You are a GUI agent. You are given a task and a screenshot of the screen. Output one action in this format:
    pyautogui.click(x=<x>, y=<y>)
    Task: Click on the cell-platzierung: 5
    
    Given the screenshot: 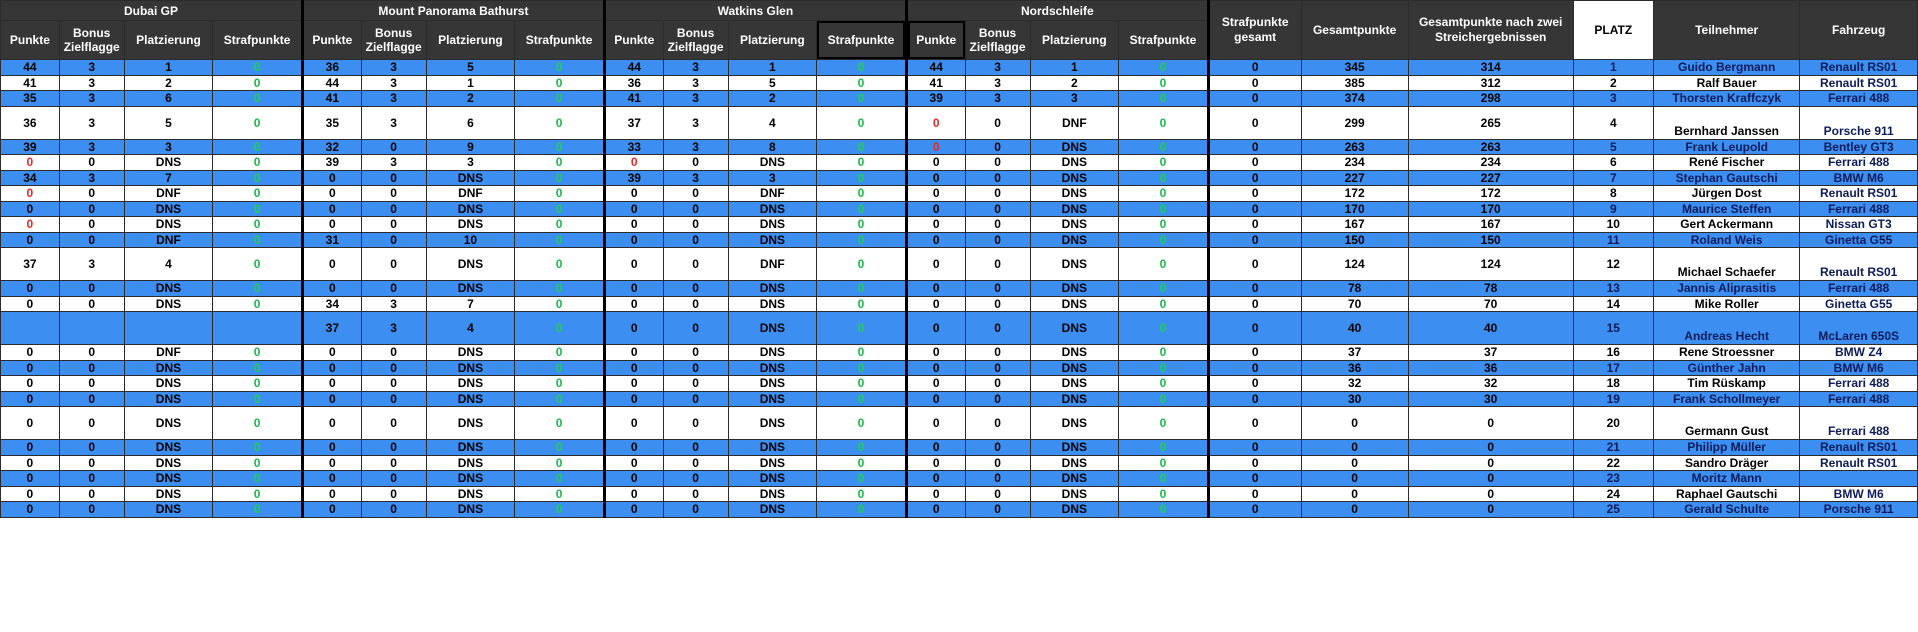 What is the action you would take?
    pyautogui.click(x=470, y=67)
    